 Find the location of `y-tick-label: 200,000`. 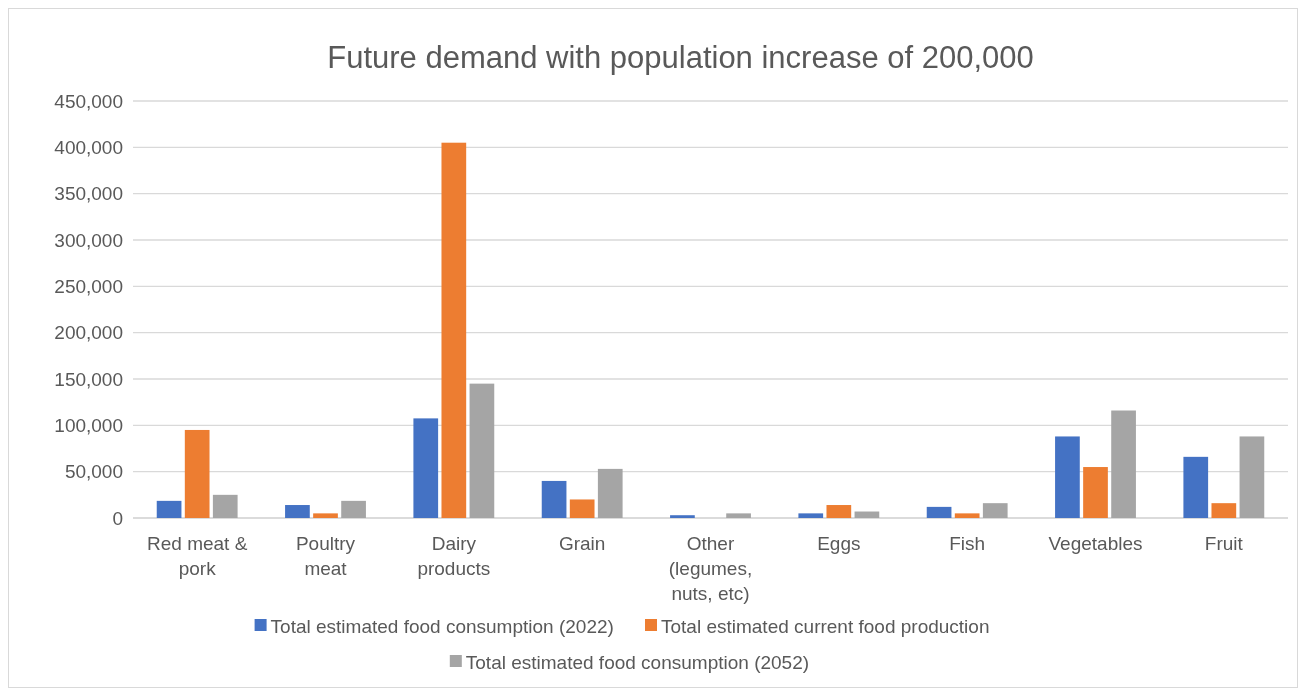

y-tick-label: 200,000 is located at coordinates (88, 333).